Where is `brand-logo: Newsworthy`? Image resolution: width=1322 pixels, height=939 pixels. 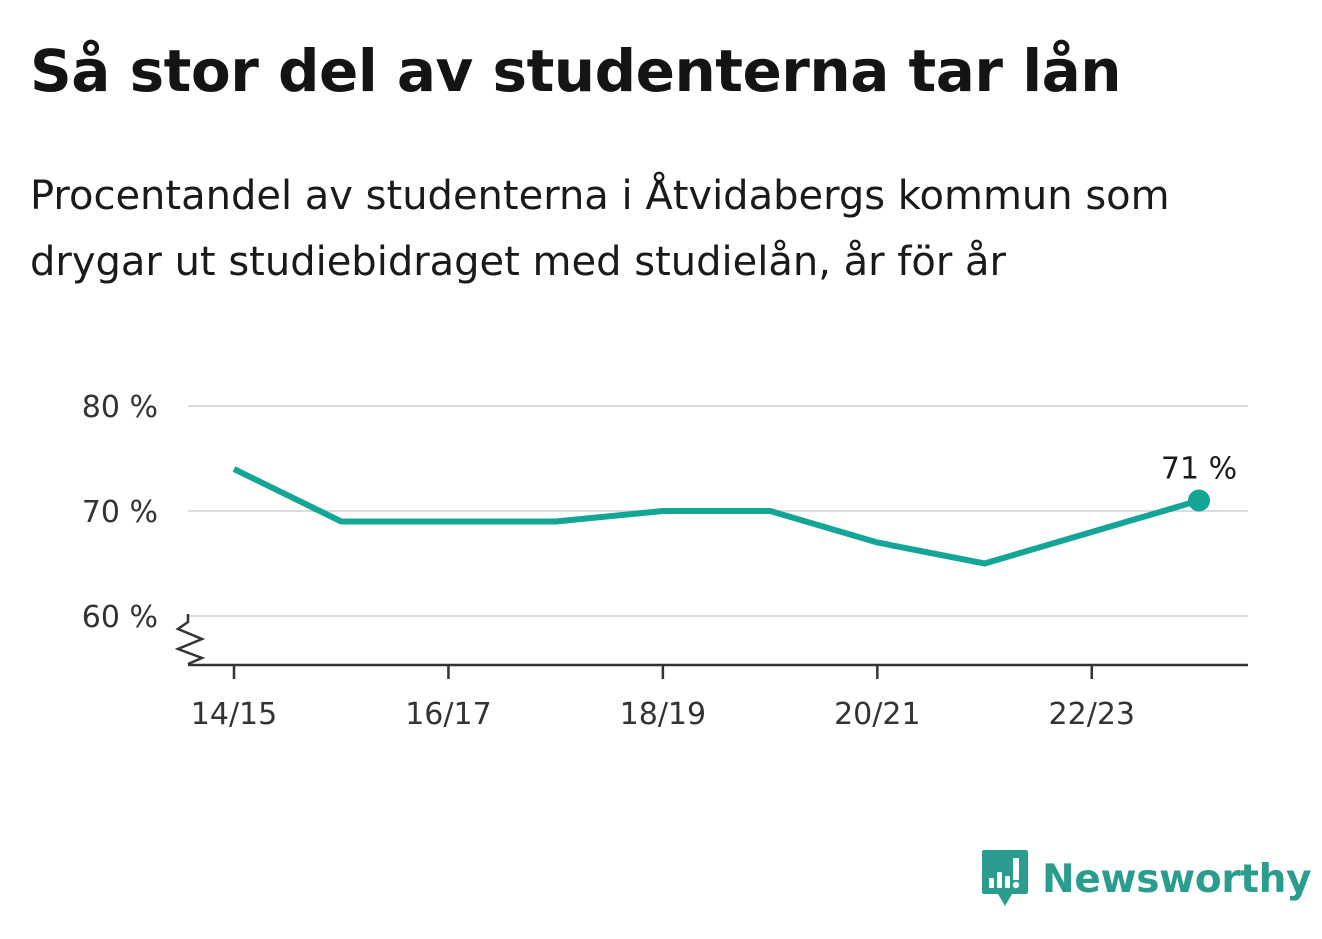
brand-logo: Newsworthy is located at coordinates (1146, 879).